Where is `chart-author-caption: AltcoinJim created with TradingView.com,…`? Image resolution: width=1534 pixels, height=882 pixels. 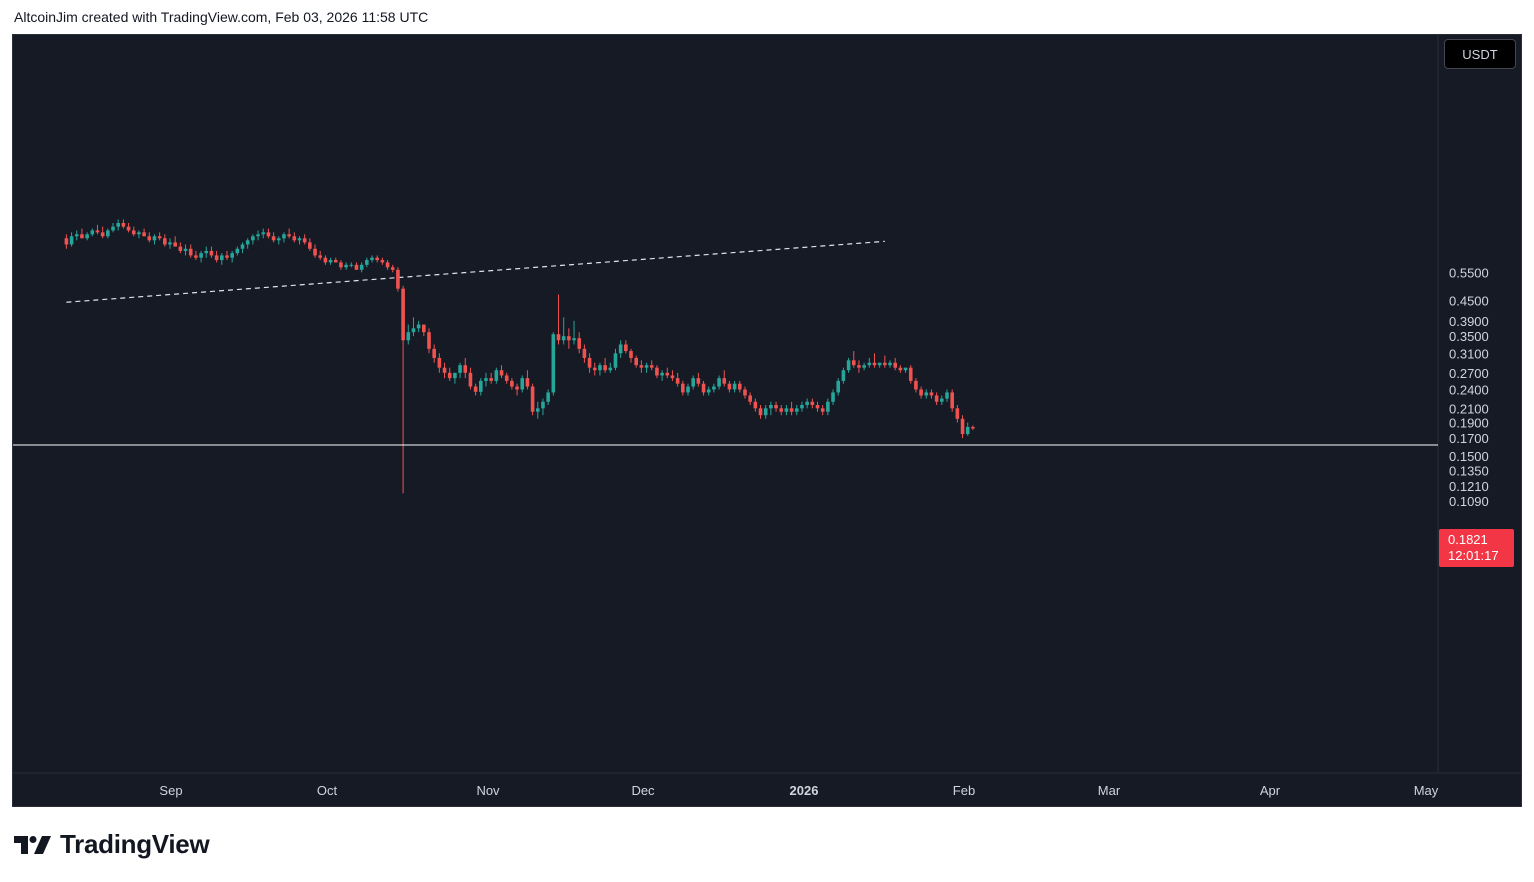 chart-author-caption: AltcoinJim created with TradingView.com,… is located at coordinates (221, 17).